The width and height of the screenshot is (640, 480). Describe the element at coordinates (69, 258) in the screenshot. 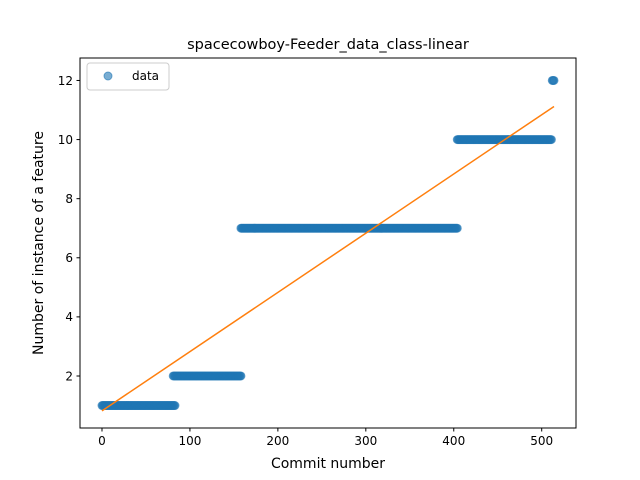

I see `y-tick-label: 6` at that location.